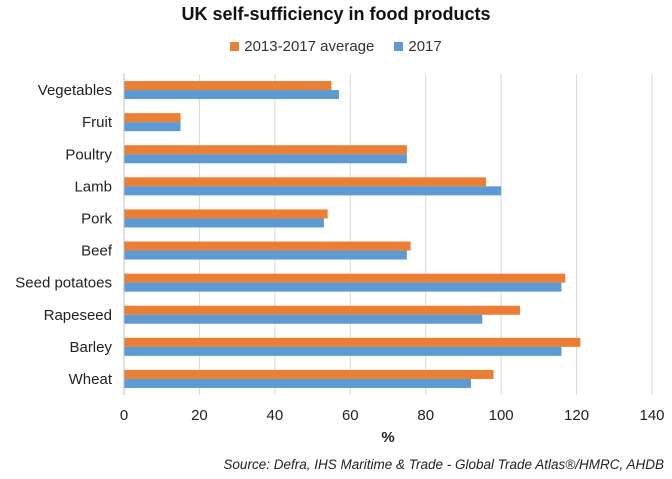 The height and width of the screenshot is (479, 672). I want to click on category-label-wheat: Wheat, so click(91, 379).